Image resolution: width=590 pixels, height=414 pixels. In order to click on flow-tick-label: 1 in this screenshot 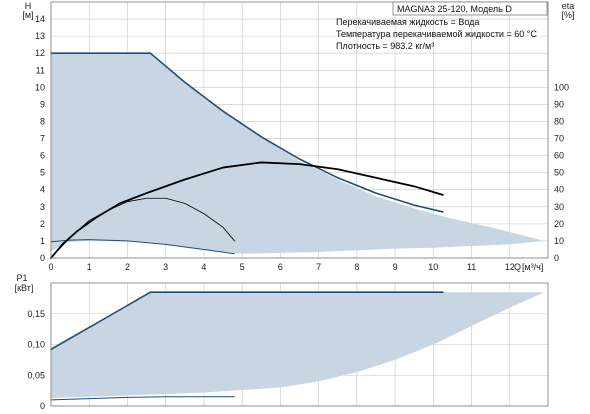, I will do `click(89, 267)`.